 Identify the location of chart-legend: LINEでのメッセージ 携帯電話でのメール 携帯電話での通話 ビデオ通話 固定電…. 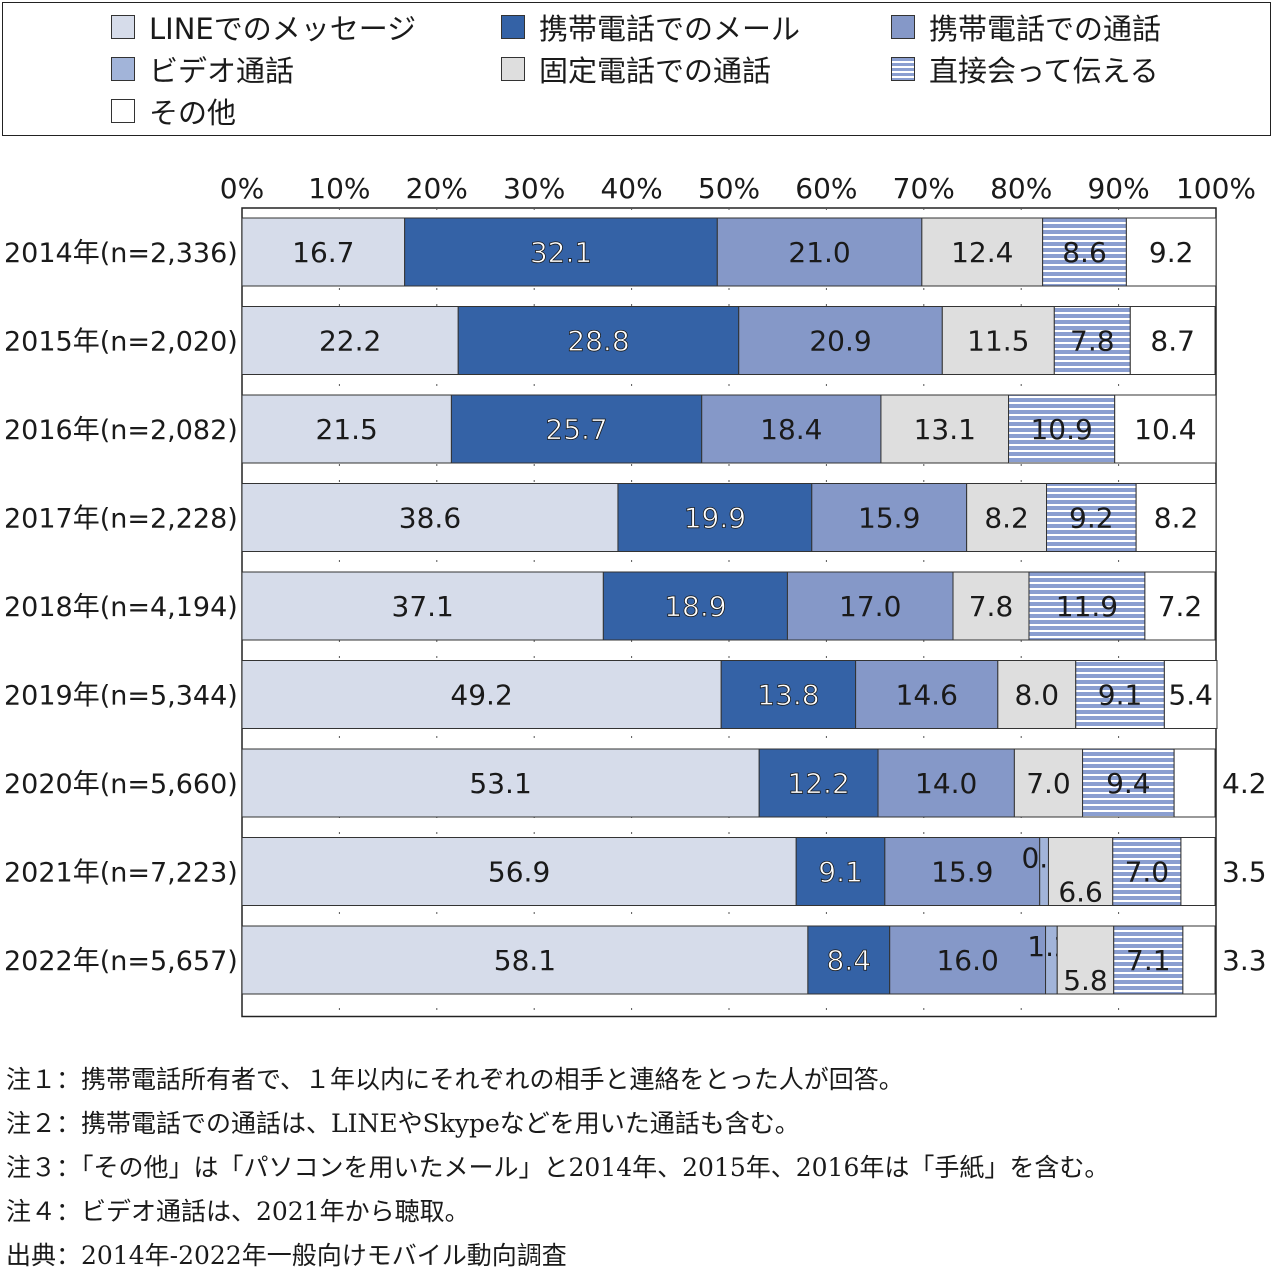
(636, 69).